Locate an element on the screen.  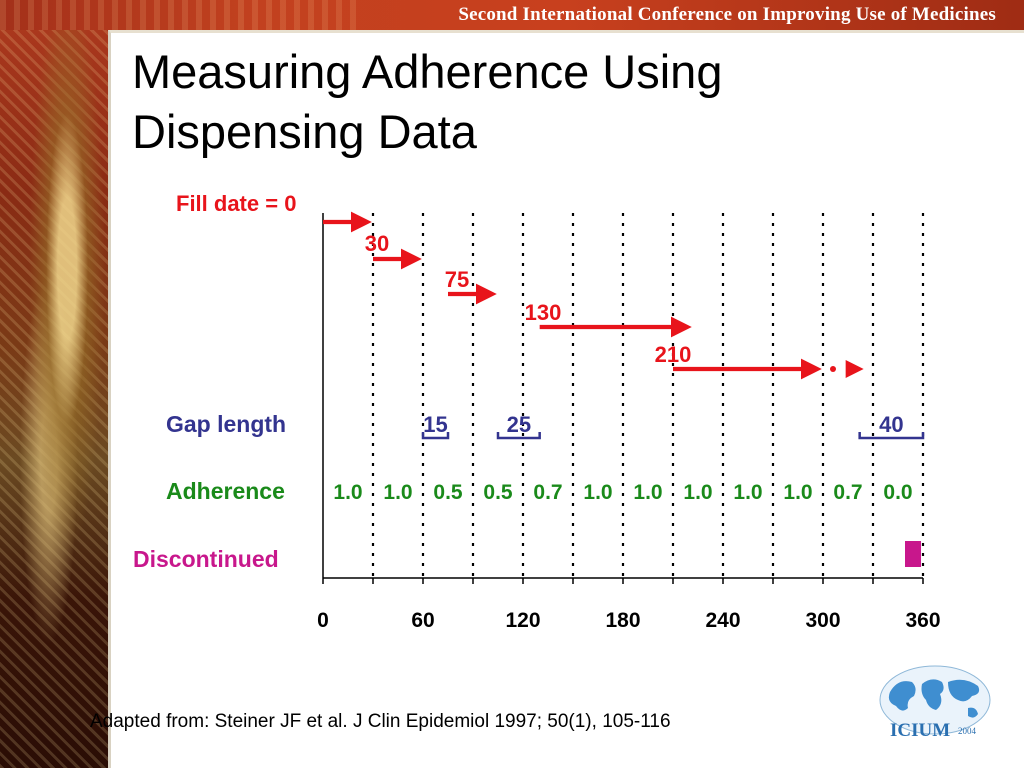
logo-text: ICIUM is located at coordinates (920, 730).